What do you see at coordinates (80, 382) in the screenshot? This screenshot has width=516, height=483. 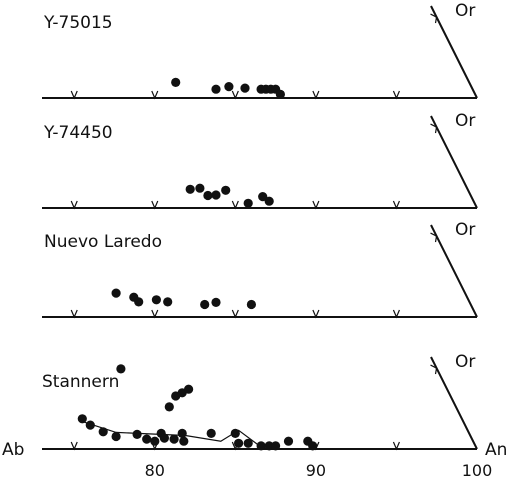 I see `panel-name: Stannern` at bounding box center [80, 382].